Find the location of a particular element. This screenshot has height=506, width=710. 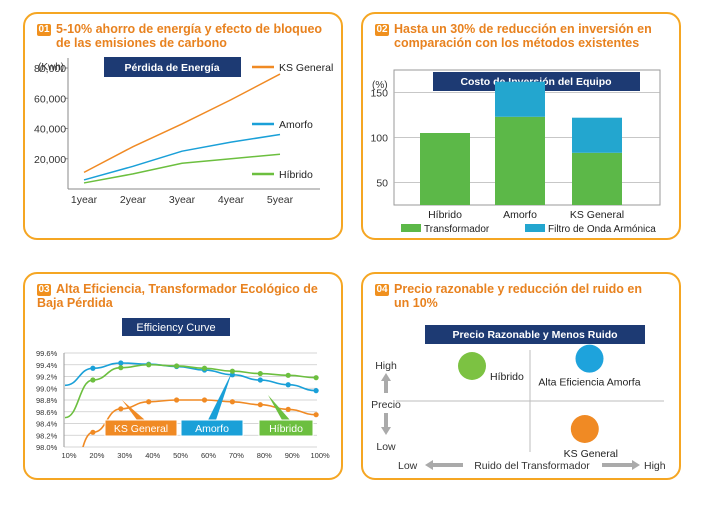

x-tick-label: 90% is located at coordinates (292, 455).